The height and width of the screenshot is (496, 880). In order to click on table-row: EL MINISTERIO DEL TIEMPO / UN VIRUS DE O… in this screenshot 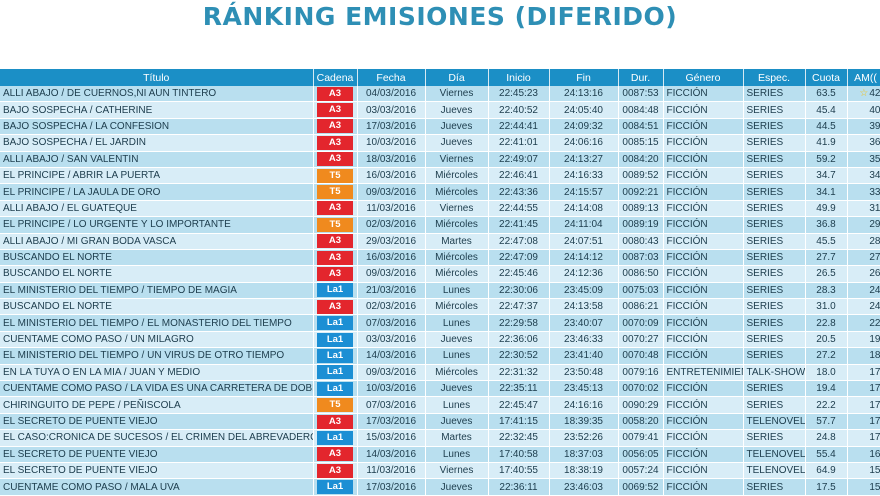, I will do `click(440, 356)`.